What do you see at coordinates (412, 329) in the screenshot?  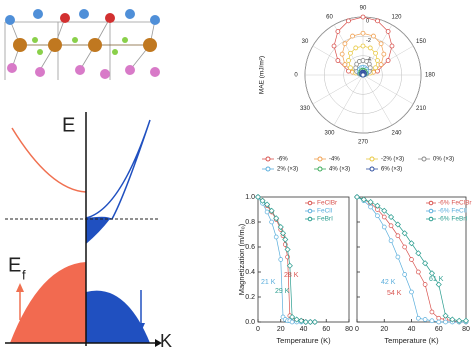 I see `x-tick-label: 40` at bounding box center [412, 329].